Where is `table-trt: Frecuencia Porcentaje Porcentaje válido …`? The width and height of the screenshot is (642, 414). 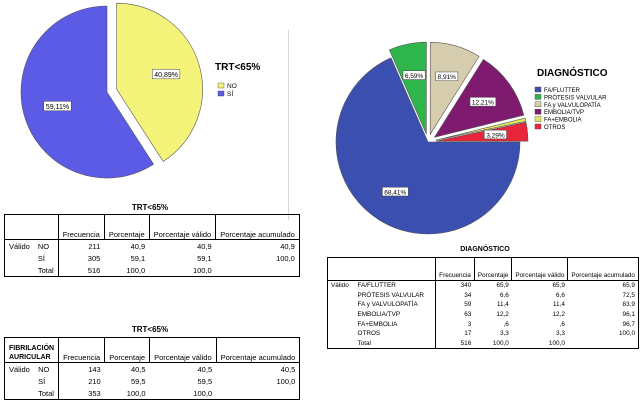
table-trt: Frecuencia Porcentaje Porcentaje válido … is located at coordinates (151, 245).